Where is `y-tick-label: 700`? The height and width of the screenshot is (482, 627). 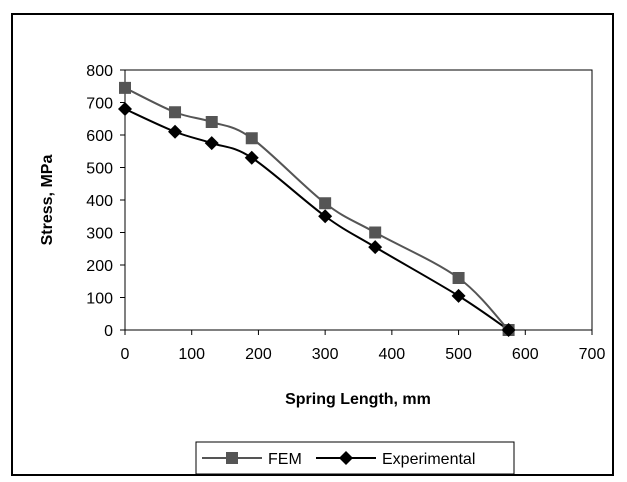
y-tick-label: 700 is located at coordinates (99, 104).